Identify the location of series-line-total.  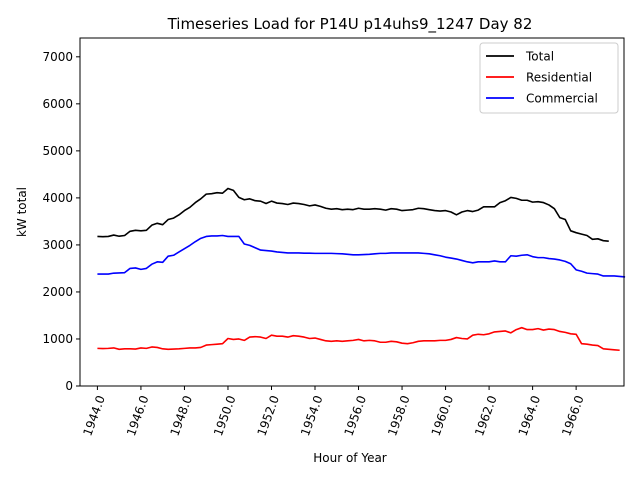
(353, 214).